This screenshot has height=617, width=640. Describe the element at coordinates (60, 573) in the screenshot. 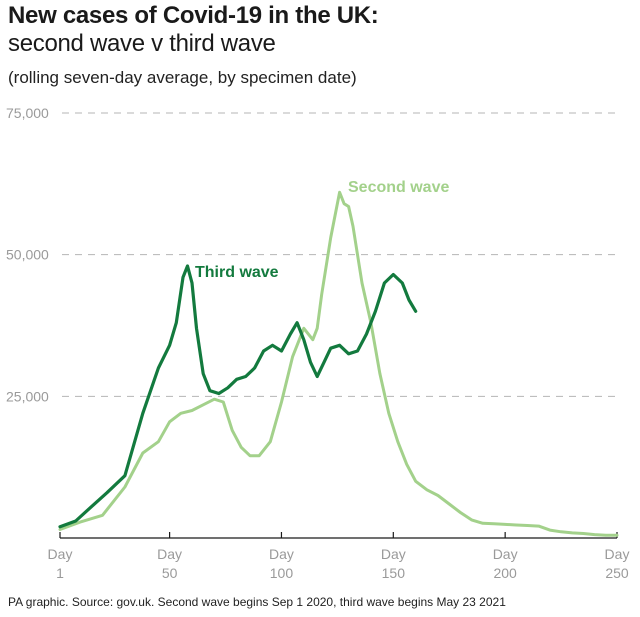

I see `x-tick-label-bottom: 1` at that location.